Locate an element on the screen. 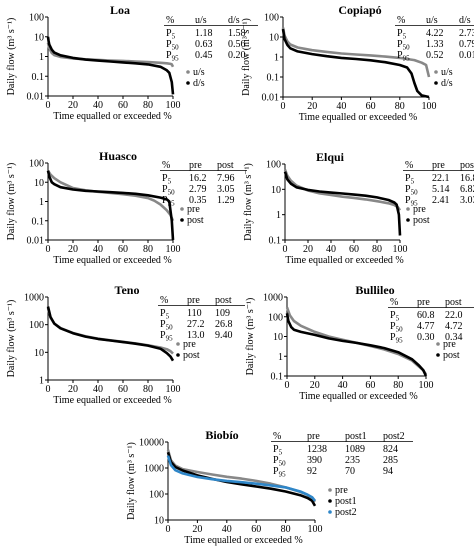 The height and width of the screenshot is (559, 474). table-header-cell: post1 is located at coordinates (356, 436).